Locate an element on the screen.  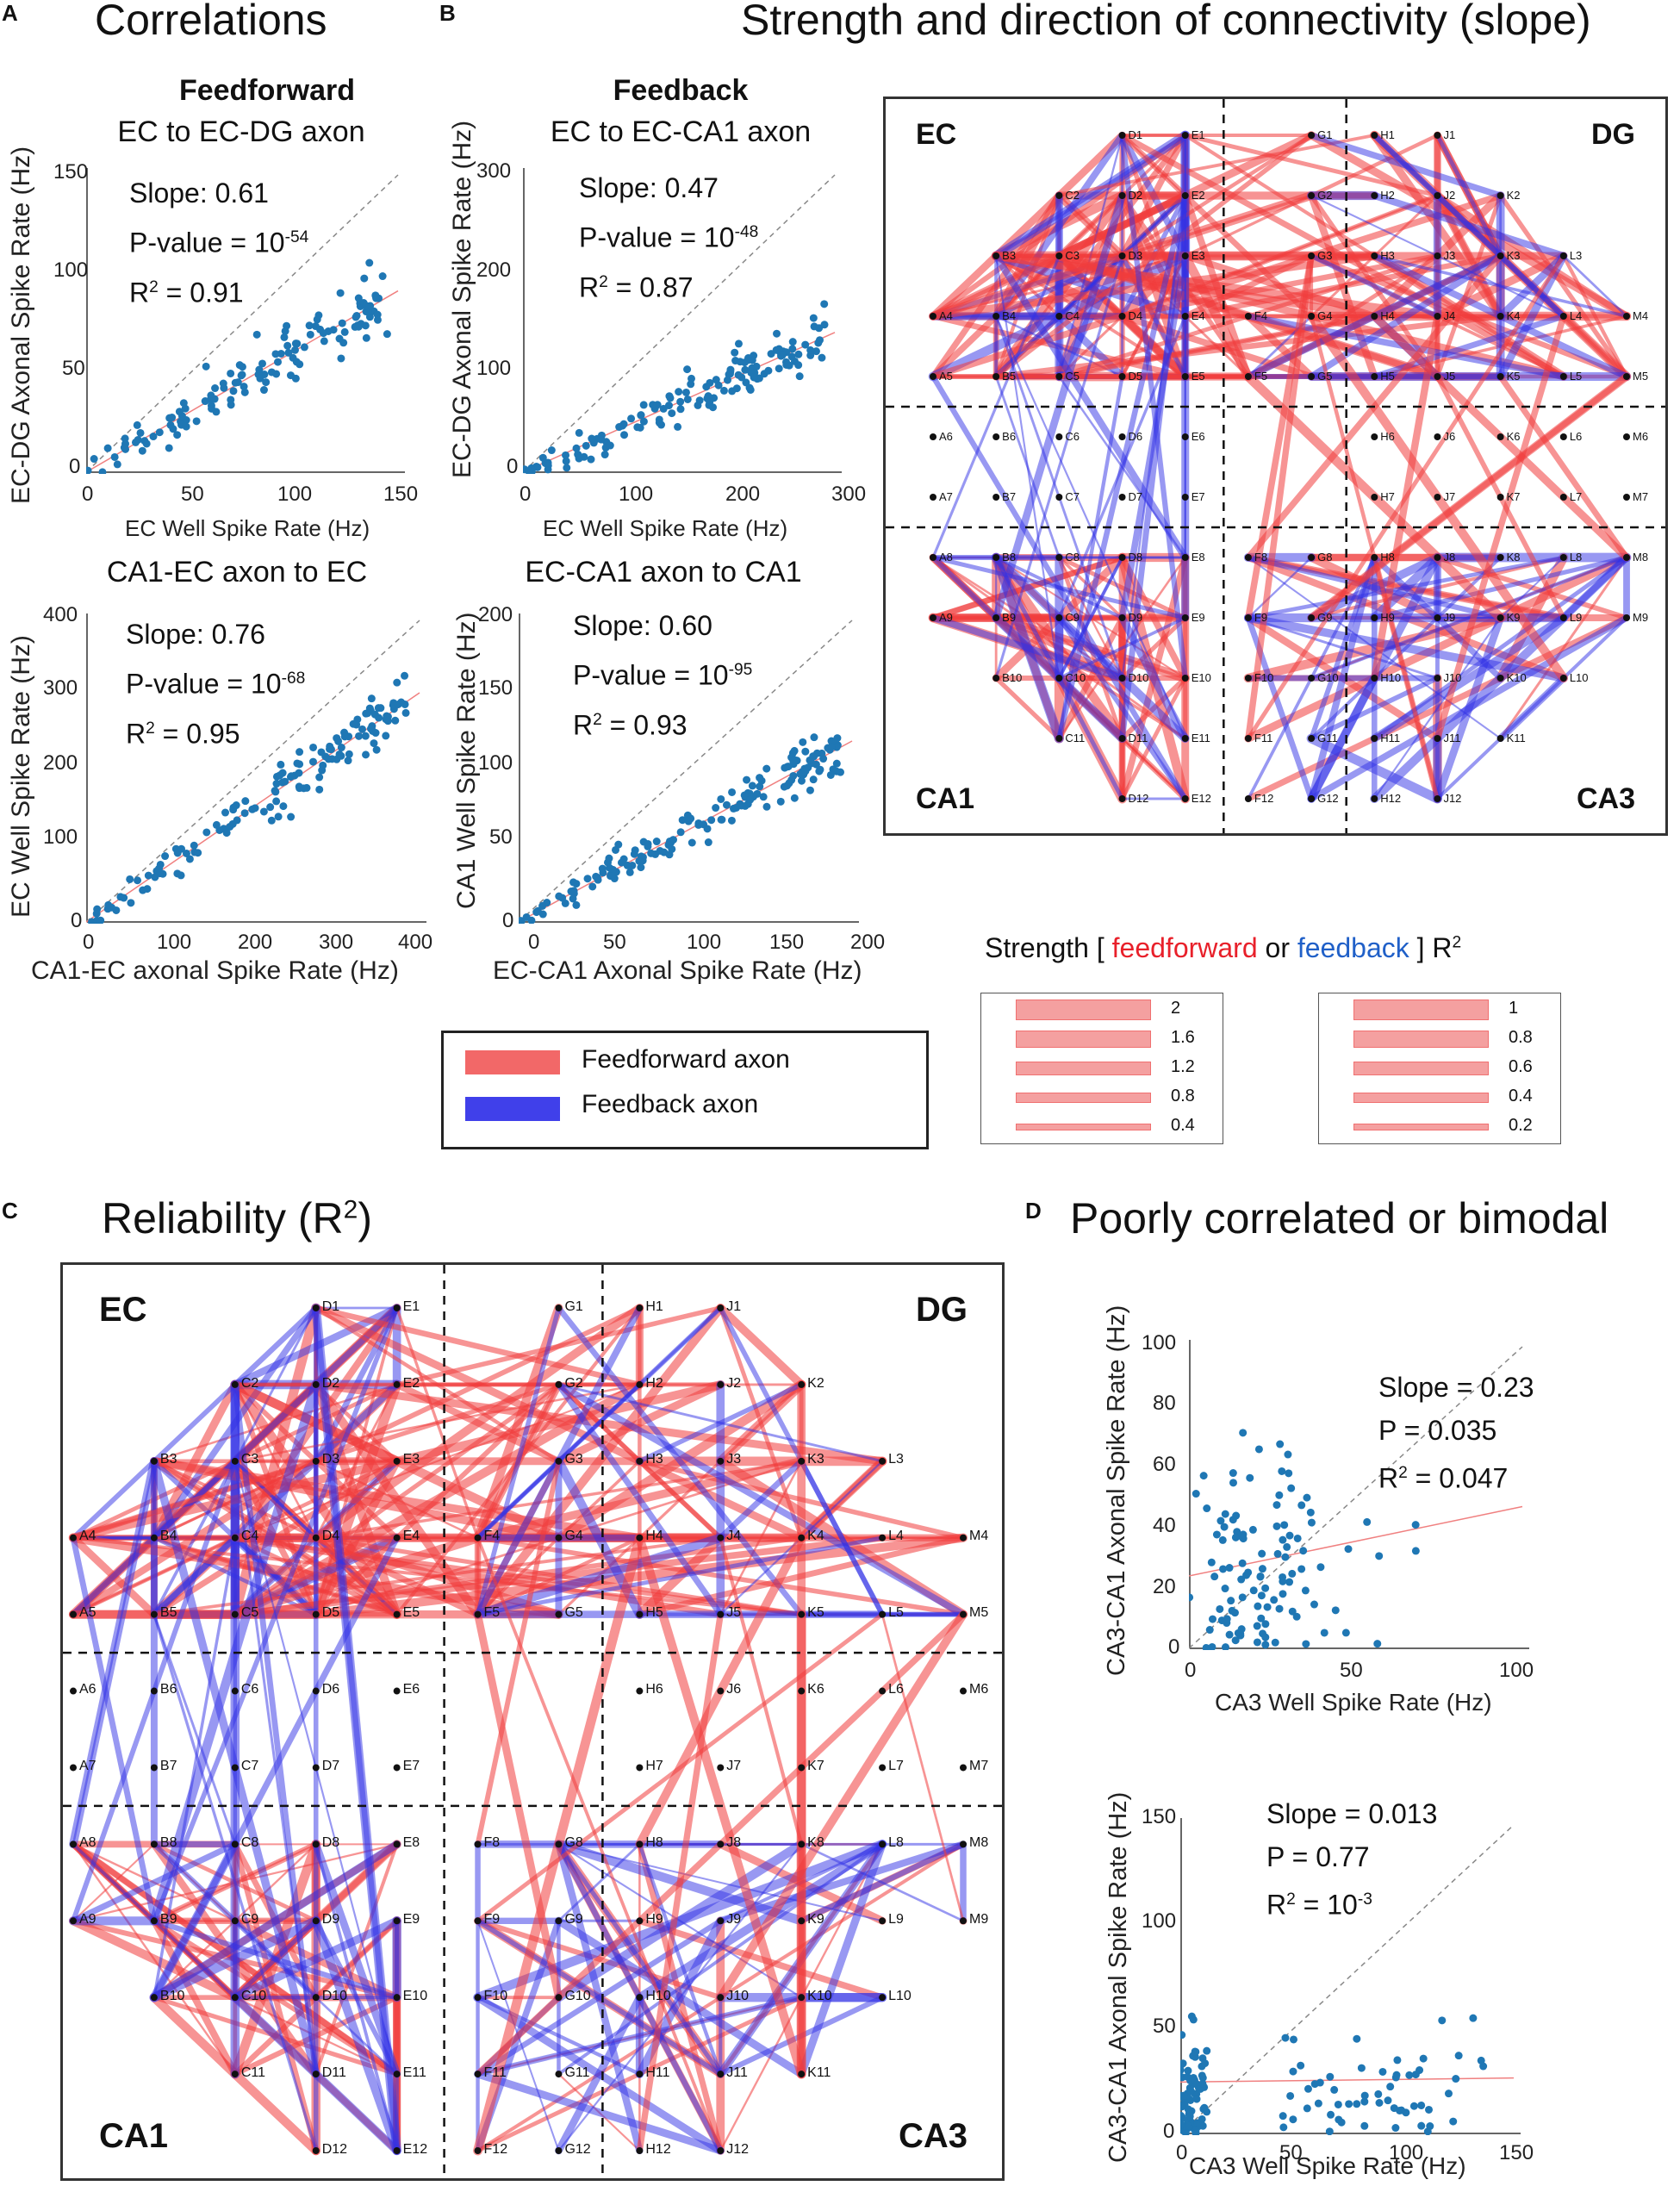
net1-region-ca3: CA3 is located at coordinates (1606, 799).